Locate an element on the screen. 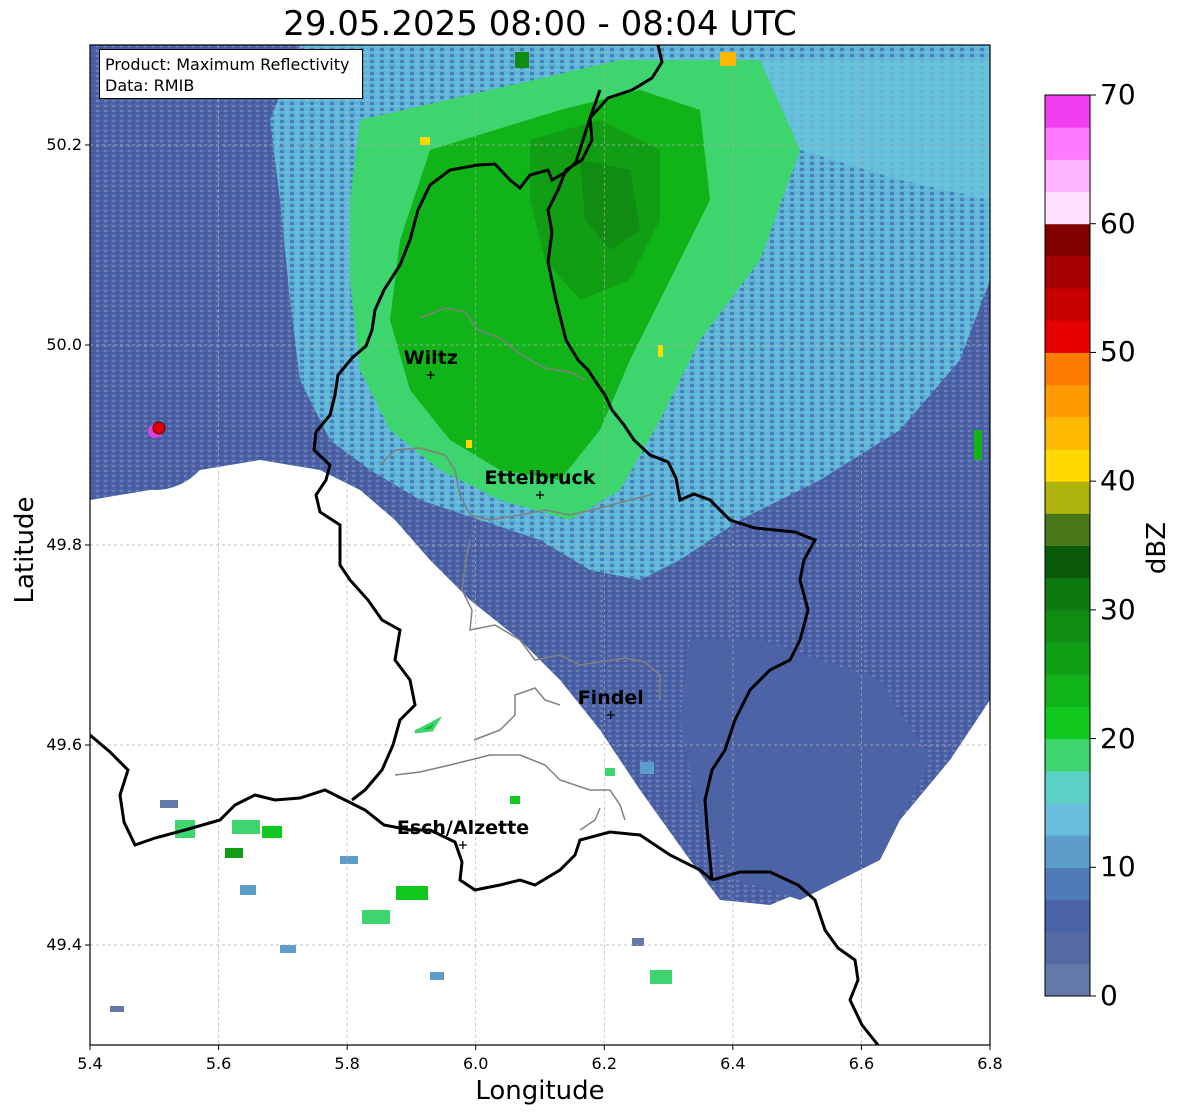 The image size is (1179, 1117). colorbar-label: dBZ is located at coordinates (1157, 548).